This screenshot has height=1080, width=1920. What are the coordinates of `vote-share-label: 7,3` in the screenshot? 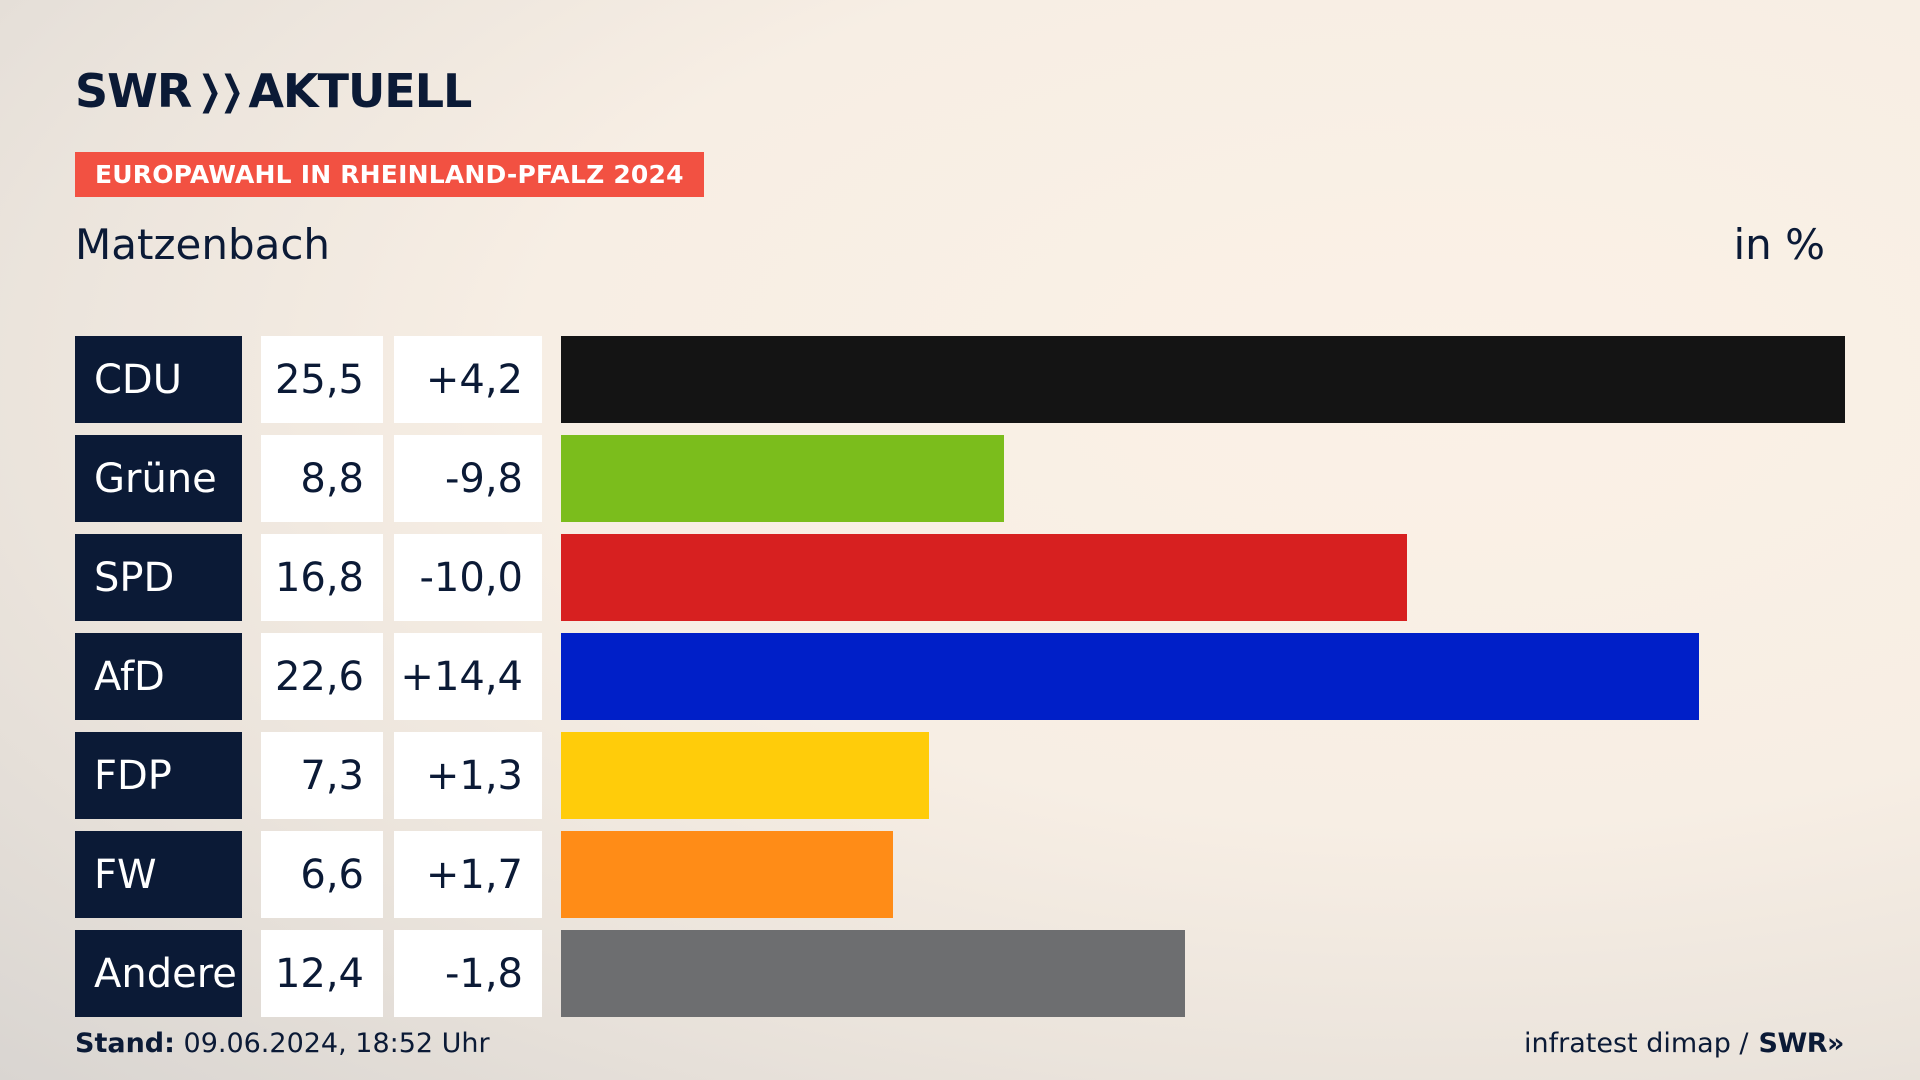 It's located at (322, 775).